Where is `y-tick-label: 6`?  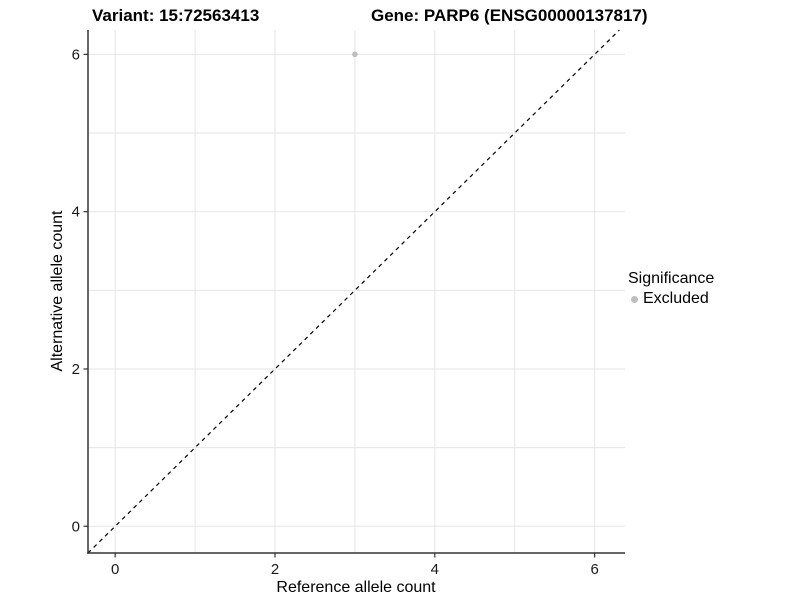 y-tick-label: 6 is located at coordinates (76, 54).